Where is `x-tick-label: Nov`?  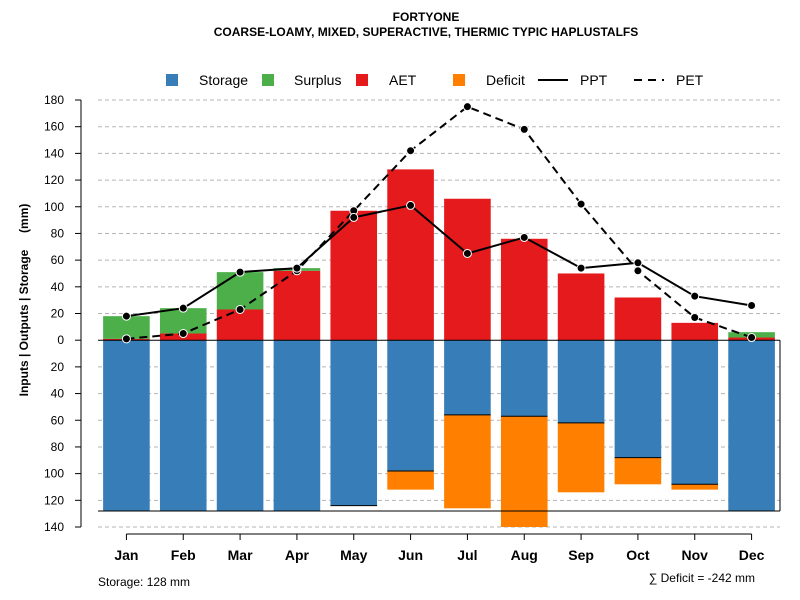
x-tick-label: Nov is located at coordinates (695, 555).